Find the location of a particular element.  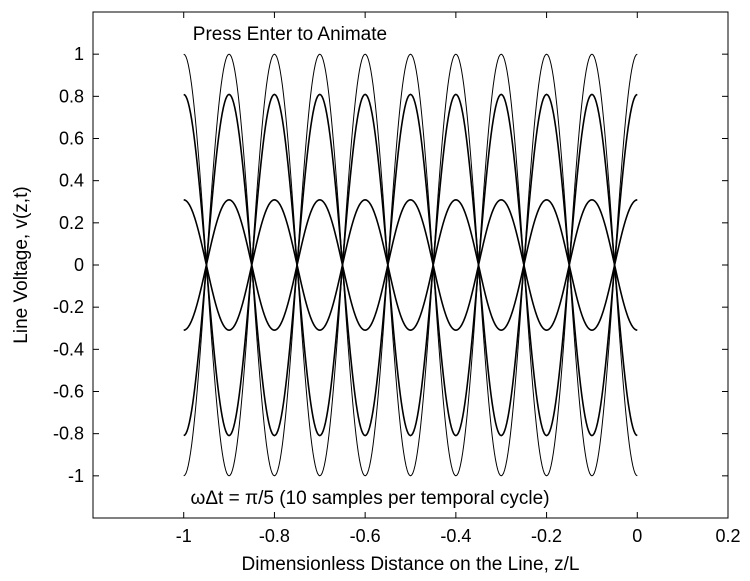

x-axis-title: Dimensionless Distance on the Line, z/L is located at coordinates (411, 564).